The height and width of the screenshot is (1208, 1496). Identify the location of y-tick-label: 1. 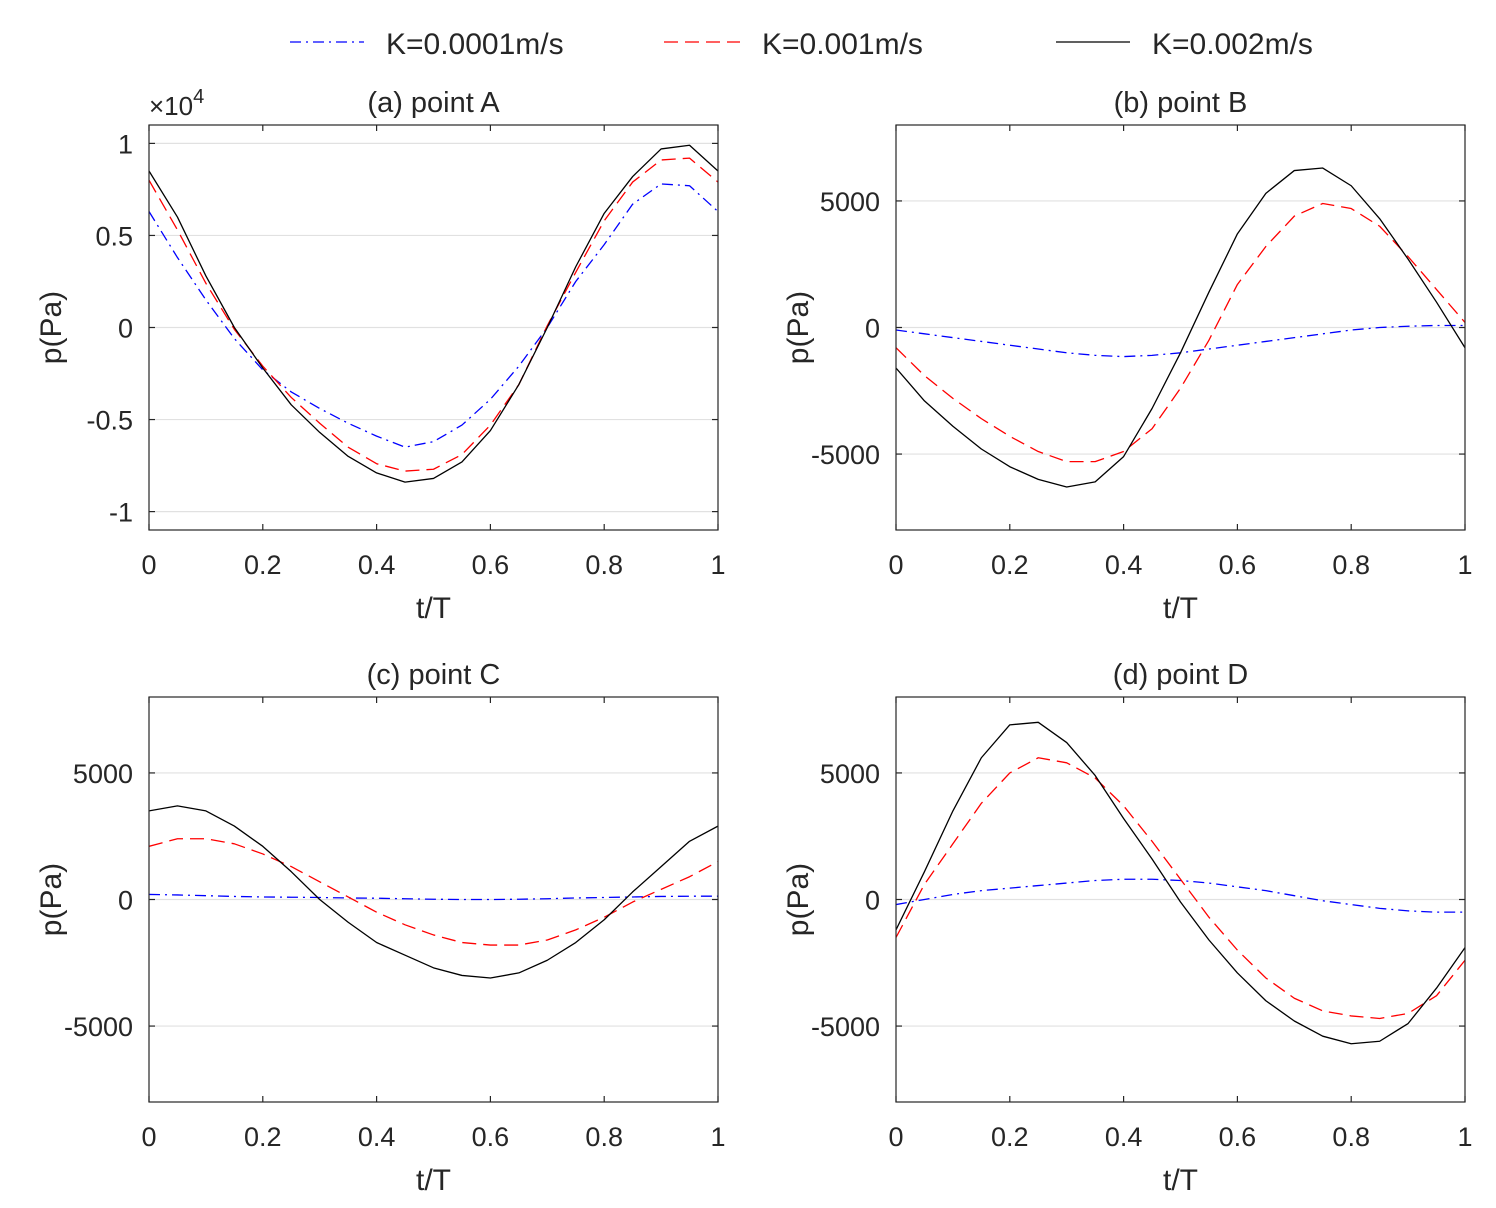
(125, 144).